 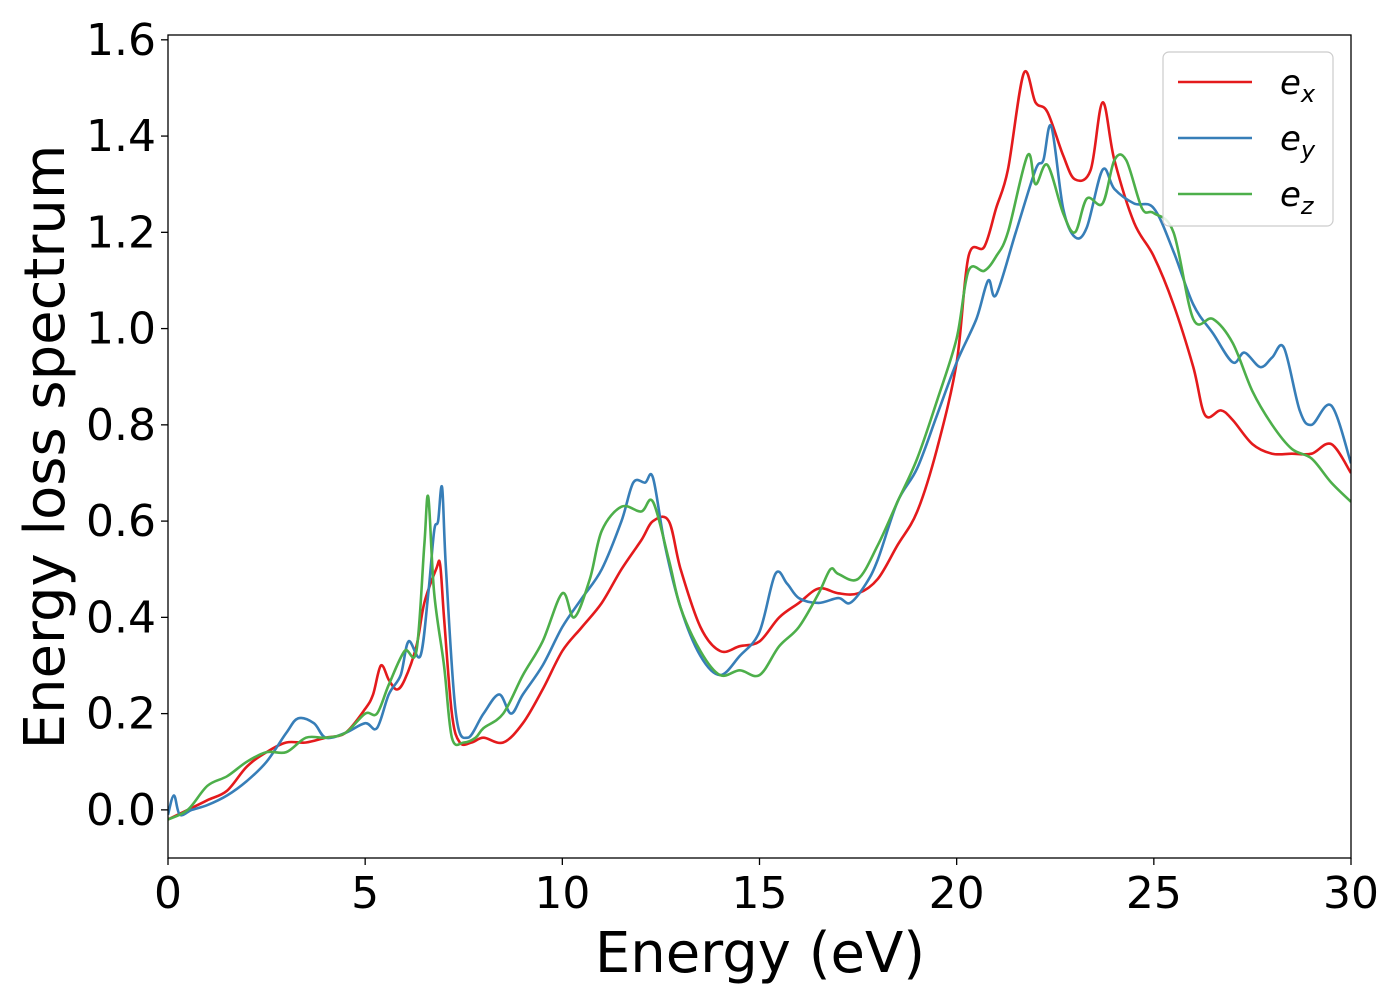 What do you see at coordinates (760, 953) in the screenshot?
I see `x-axis-label: Energy (eV)` at bounding box center [760, 953].